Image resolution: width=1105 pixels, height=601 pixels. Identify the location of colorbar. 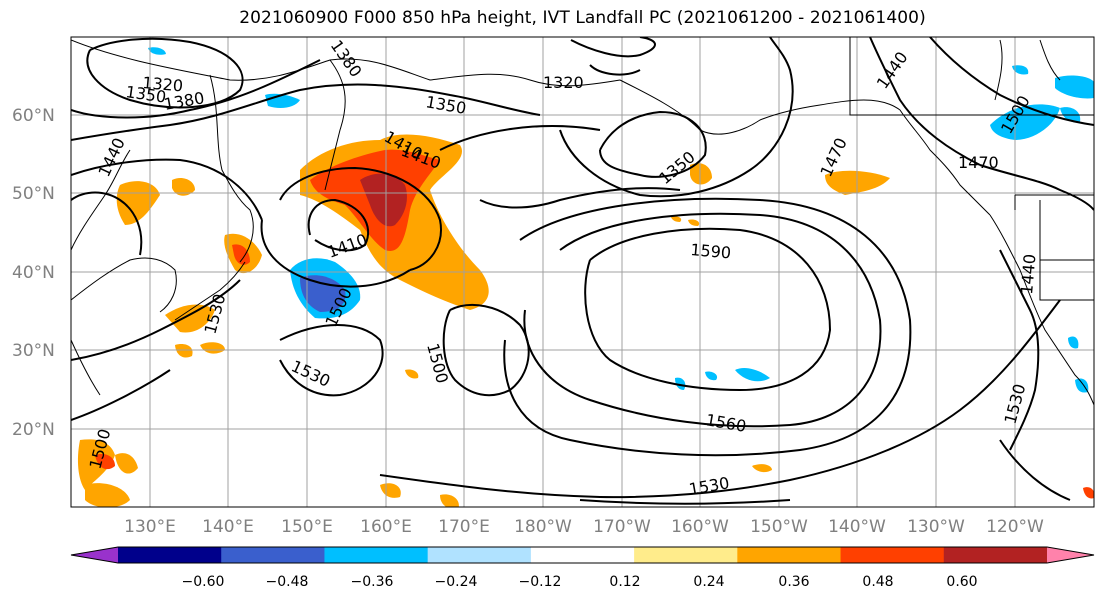
(582, 555).